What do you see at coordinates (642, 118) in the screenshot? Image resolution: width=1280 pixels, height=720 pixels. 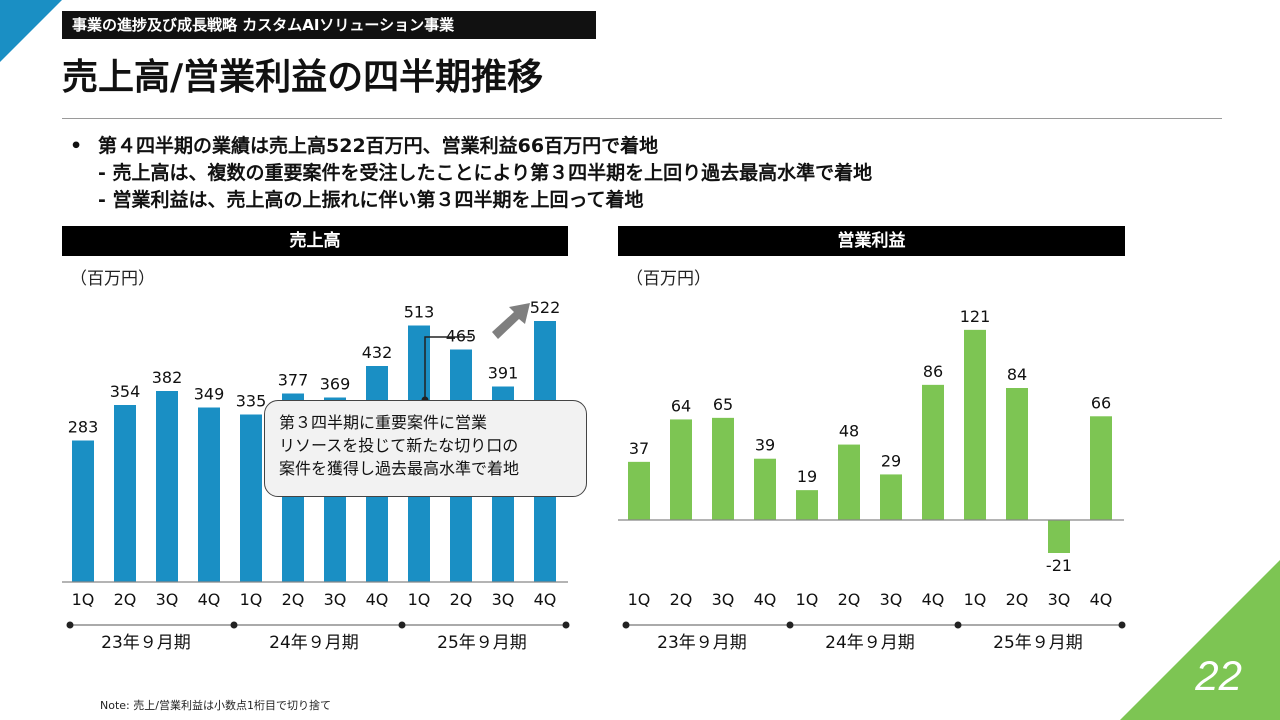 I see `title-divider` at bounding box center [642, 118].